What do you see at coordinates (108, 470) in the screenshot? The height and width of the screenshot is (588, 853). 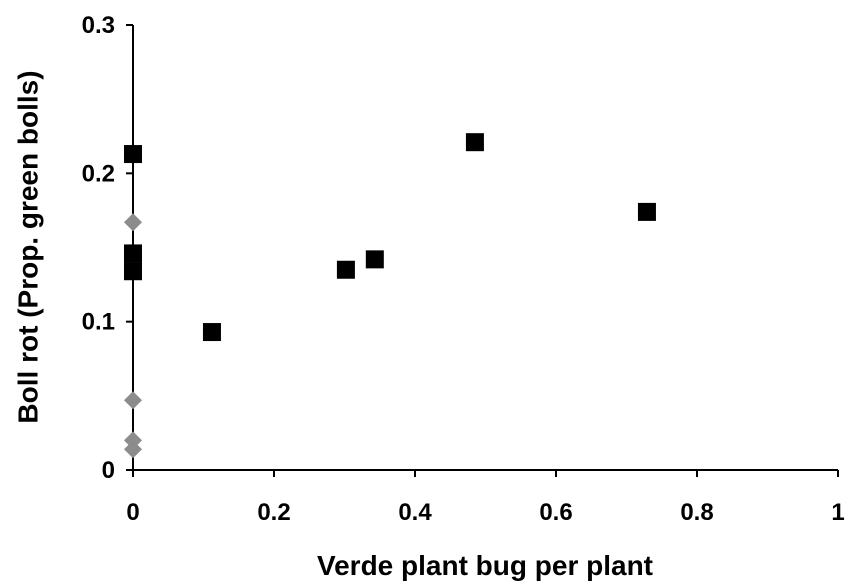 I see `y-tick-label: 0` at bounding box center [108, 470].